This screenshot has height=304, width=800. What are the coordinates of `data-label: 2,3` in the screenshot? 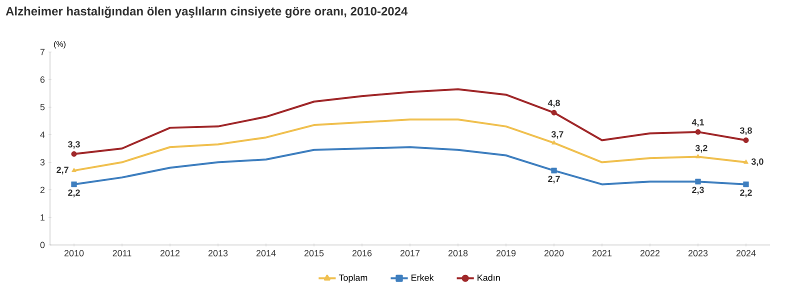 It's located at (698, 190).